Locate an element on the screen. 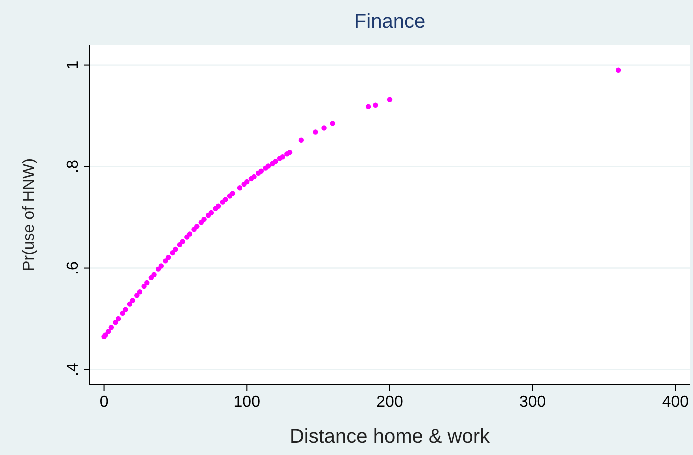 The image size is (693, 455). chart-title: Finance is located at coordinates (390, 22).